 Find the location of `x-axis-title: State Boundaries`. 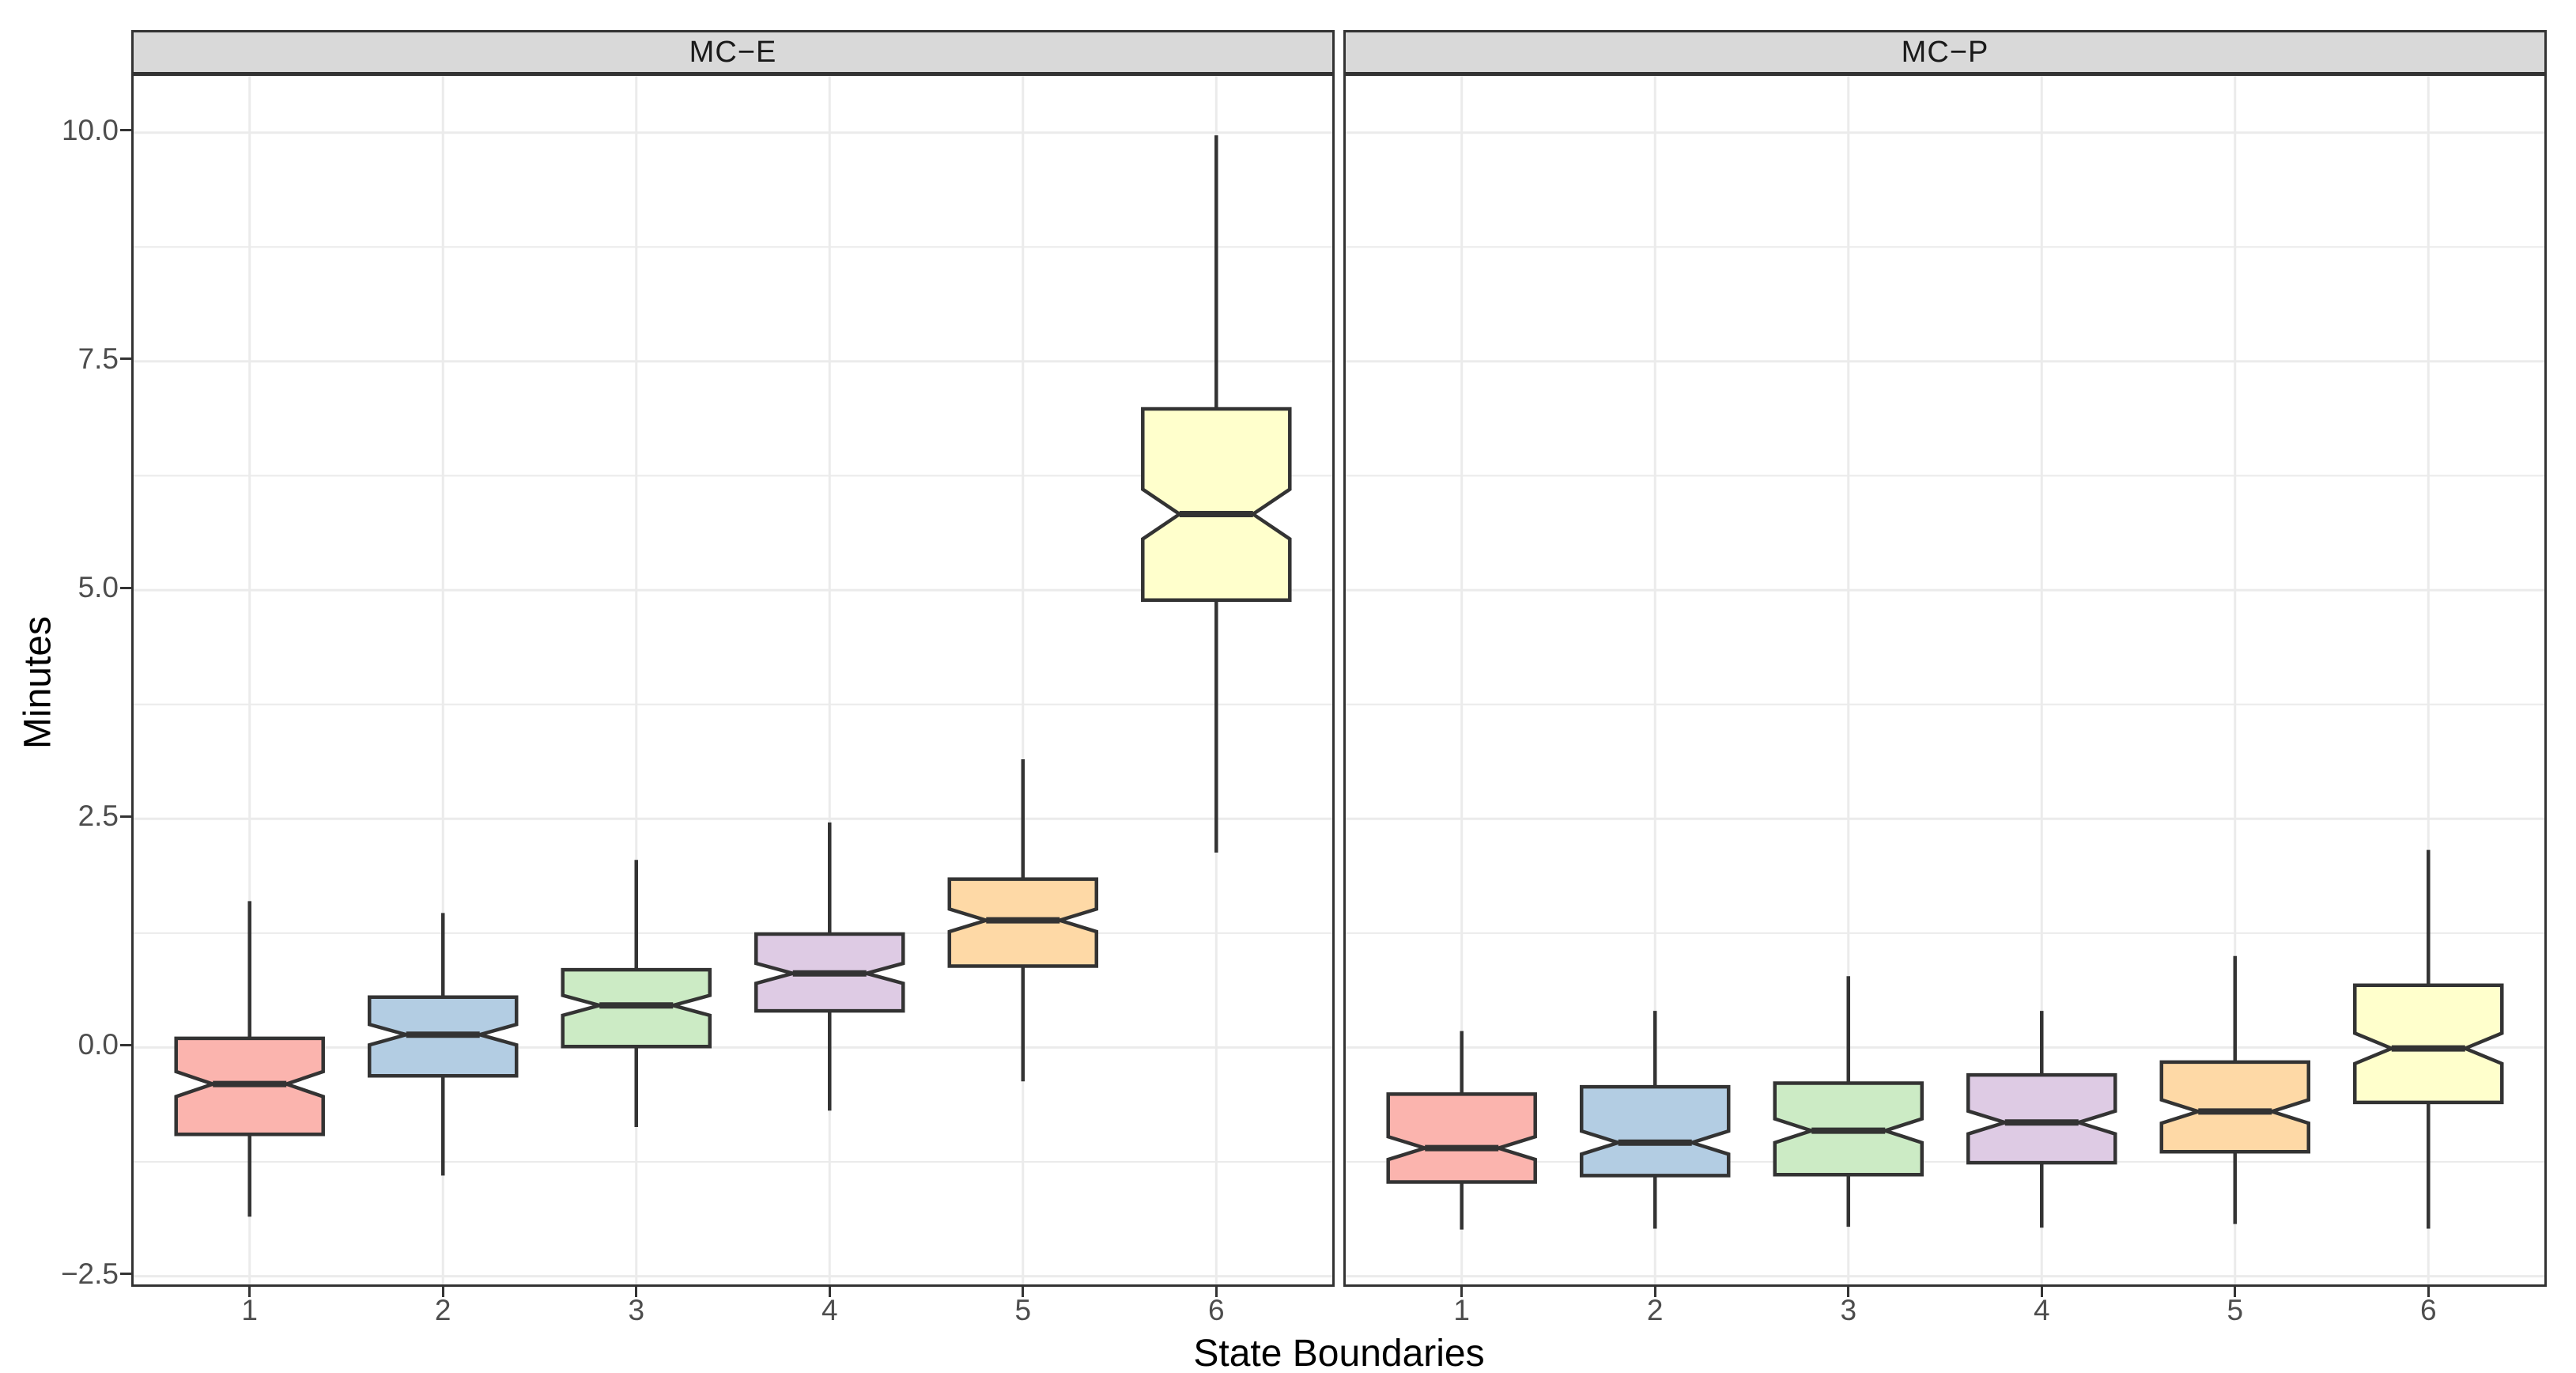

x-axis-title: State Boundaries is located at coordinates (1339, 1353).